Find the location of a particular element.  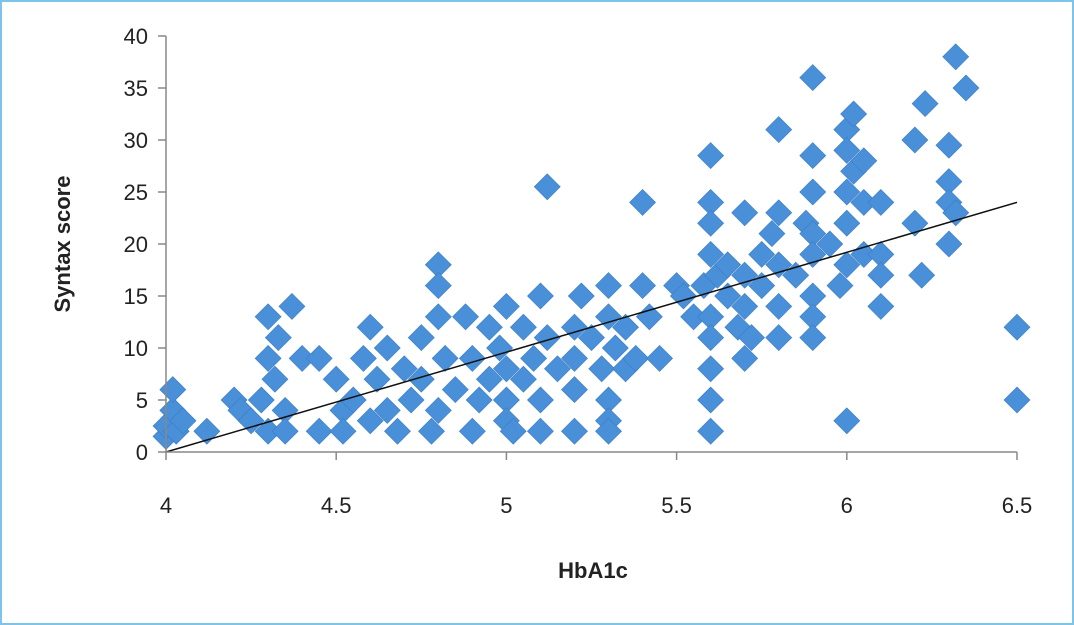

y-tick-label: 40 is located at coordinates (136, 36).